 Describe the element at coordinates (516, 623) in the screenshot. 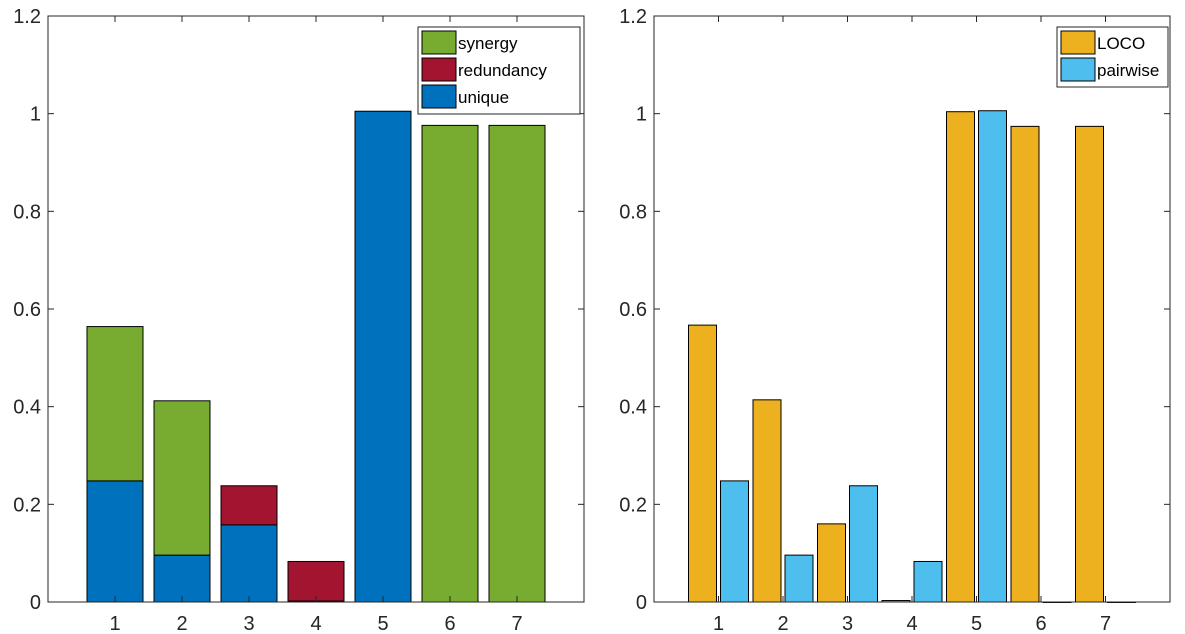

I see `left-xtick-label: 7` at that location.